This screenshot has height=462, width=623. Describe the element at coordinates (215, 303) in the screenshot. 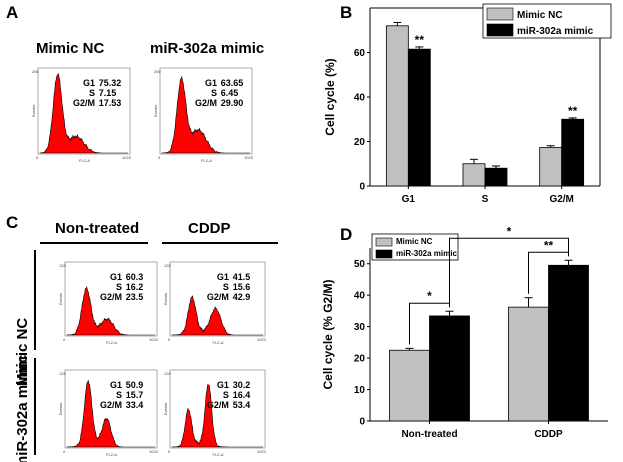

I see `histogram-c-nc-cddp: 128 0 1023 FL2-A Events G1 41.5 S 15.6 G2/M 42.9` at that location.